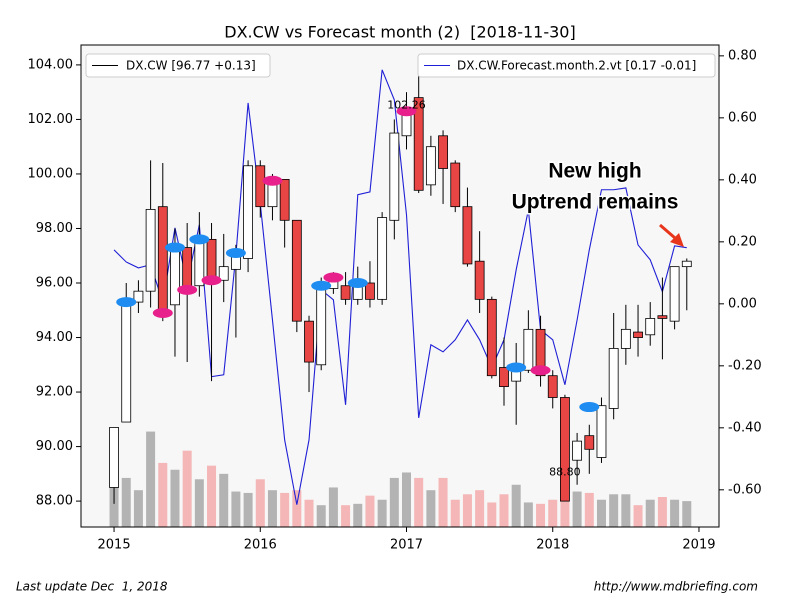 The image size is (800, 600). Describe the element at coordinates (54, 283) in the screenshot. I see `y-tick-label: 96.00` at that location.